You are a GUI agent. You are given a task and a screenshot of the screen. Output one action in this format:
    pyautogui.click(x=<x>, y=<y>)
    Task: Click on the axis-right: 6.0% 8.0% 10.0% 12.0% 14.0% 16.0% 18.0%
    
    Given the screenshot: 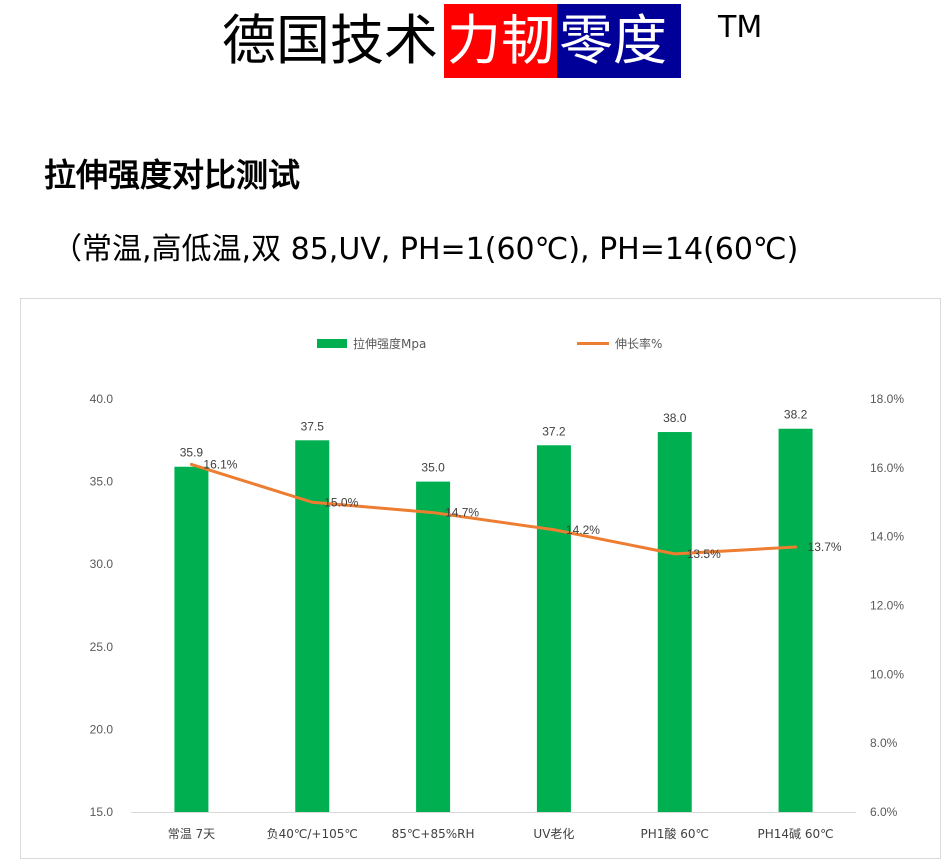 What is the action you would take?
    pyautogui.click(x=887, y=605)
    